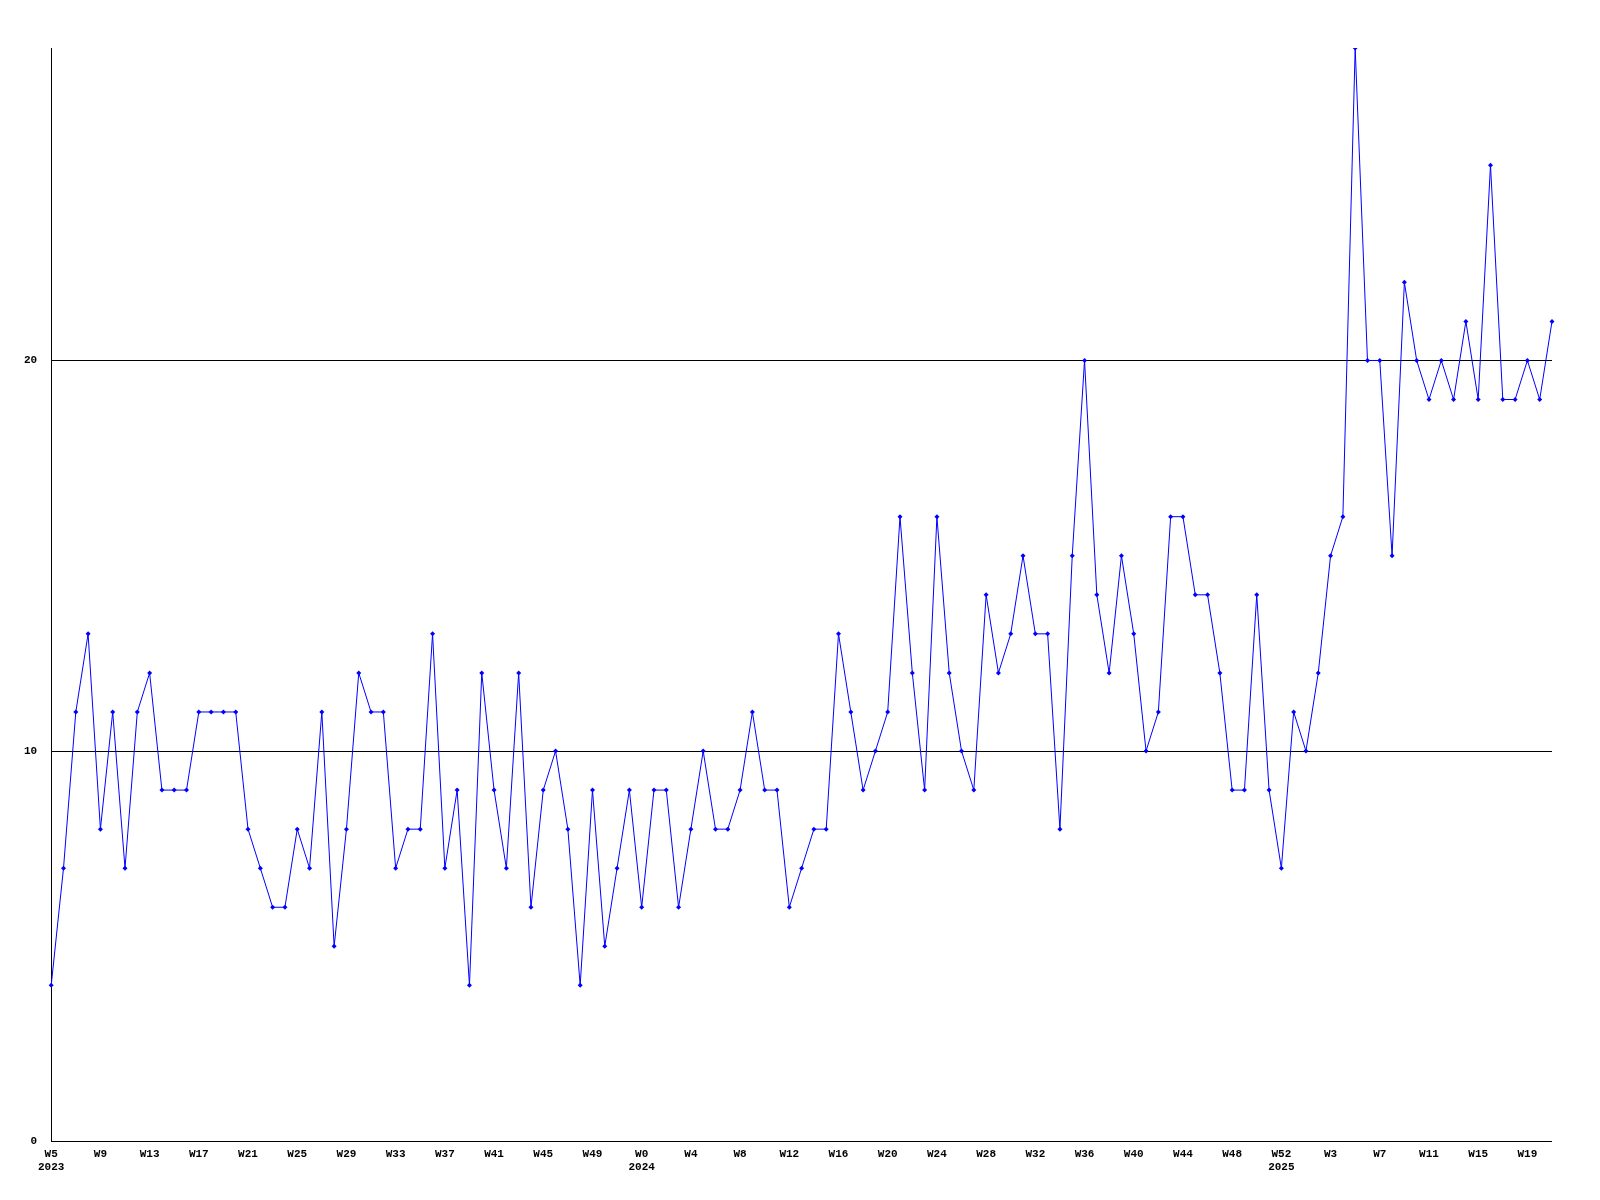  I want to click on x-tick-label: W17, so click(198, 1153).